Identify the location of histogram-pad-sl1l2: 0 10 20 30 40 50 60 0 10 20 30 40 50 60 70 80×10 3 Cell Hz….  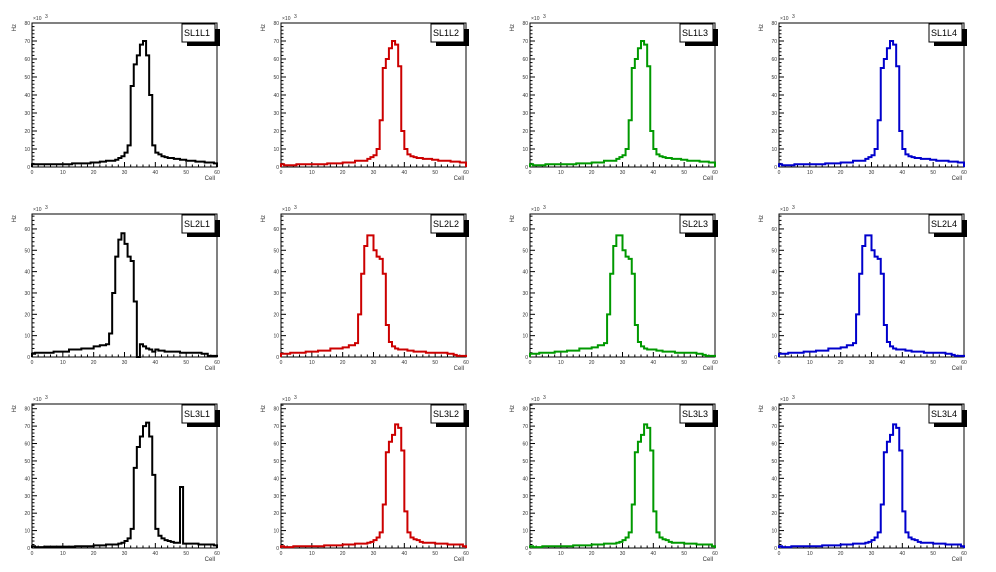
(365, 98).